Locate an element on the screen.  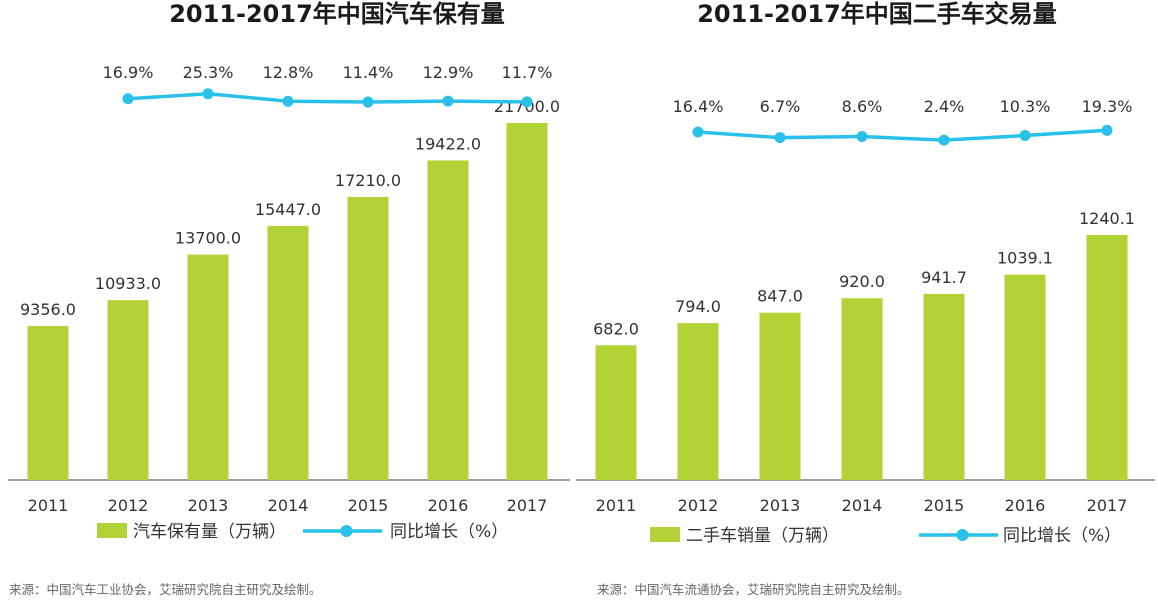
bar-label-right-2014: 920.0 is located at coordinates (862, 281).